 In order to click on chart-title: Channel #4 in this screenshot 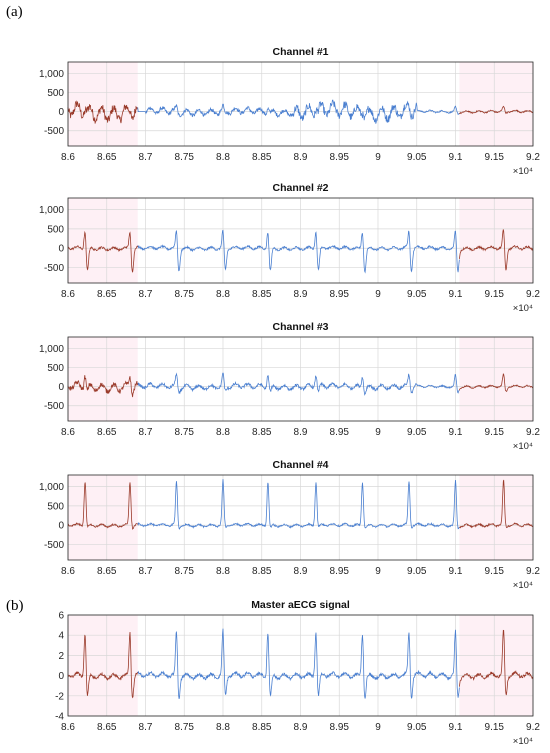, I will do `click(300, 465)`.